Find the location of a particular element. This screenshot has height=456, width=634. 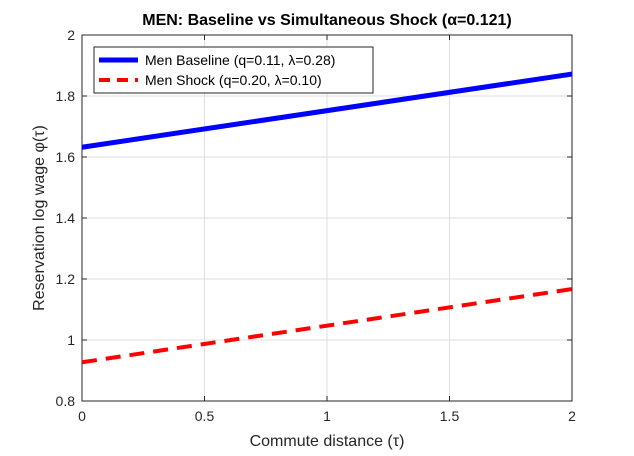

y-tick-label: 1 is located at coordinates (71, 340).